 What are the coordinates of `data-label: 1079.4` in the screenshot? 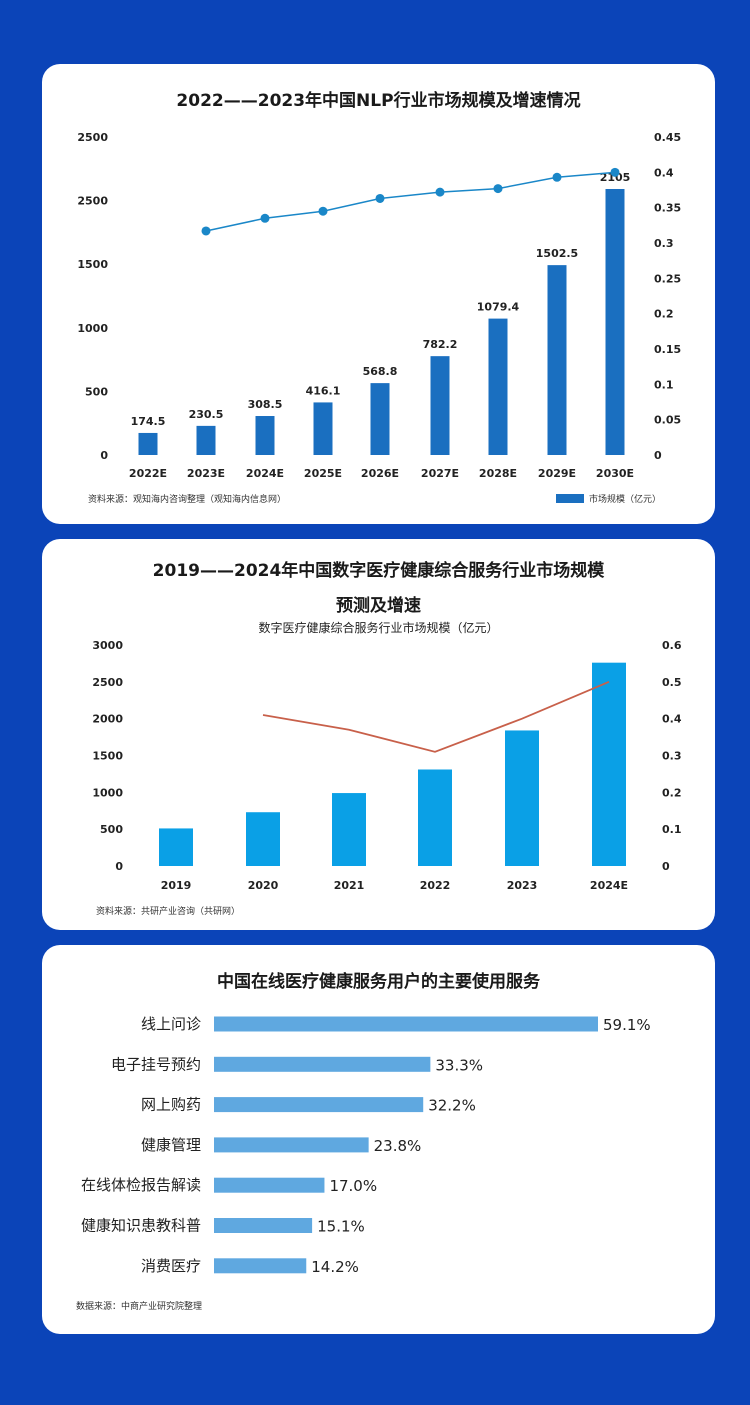 It's located at (498, 307).